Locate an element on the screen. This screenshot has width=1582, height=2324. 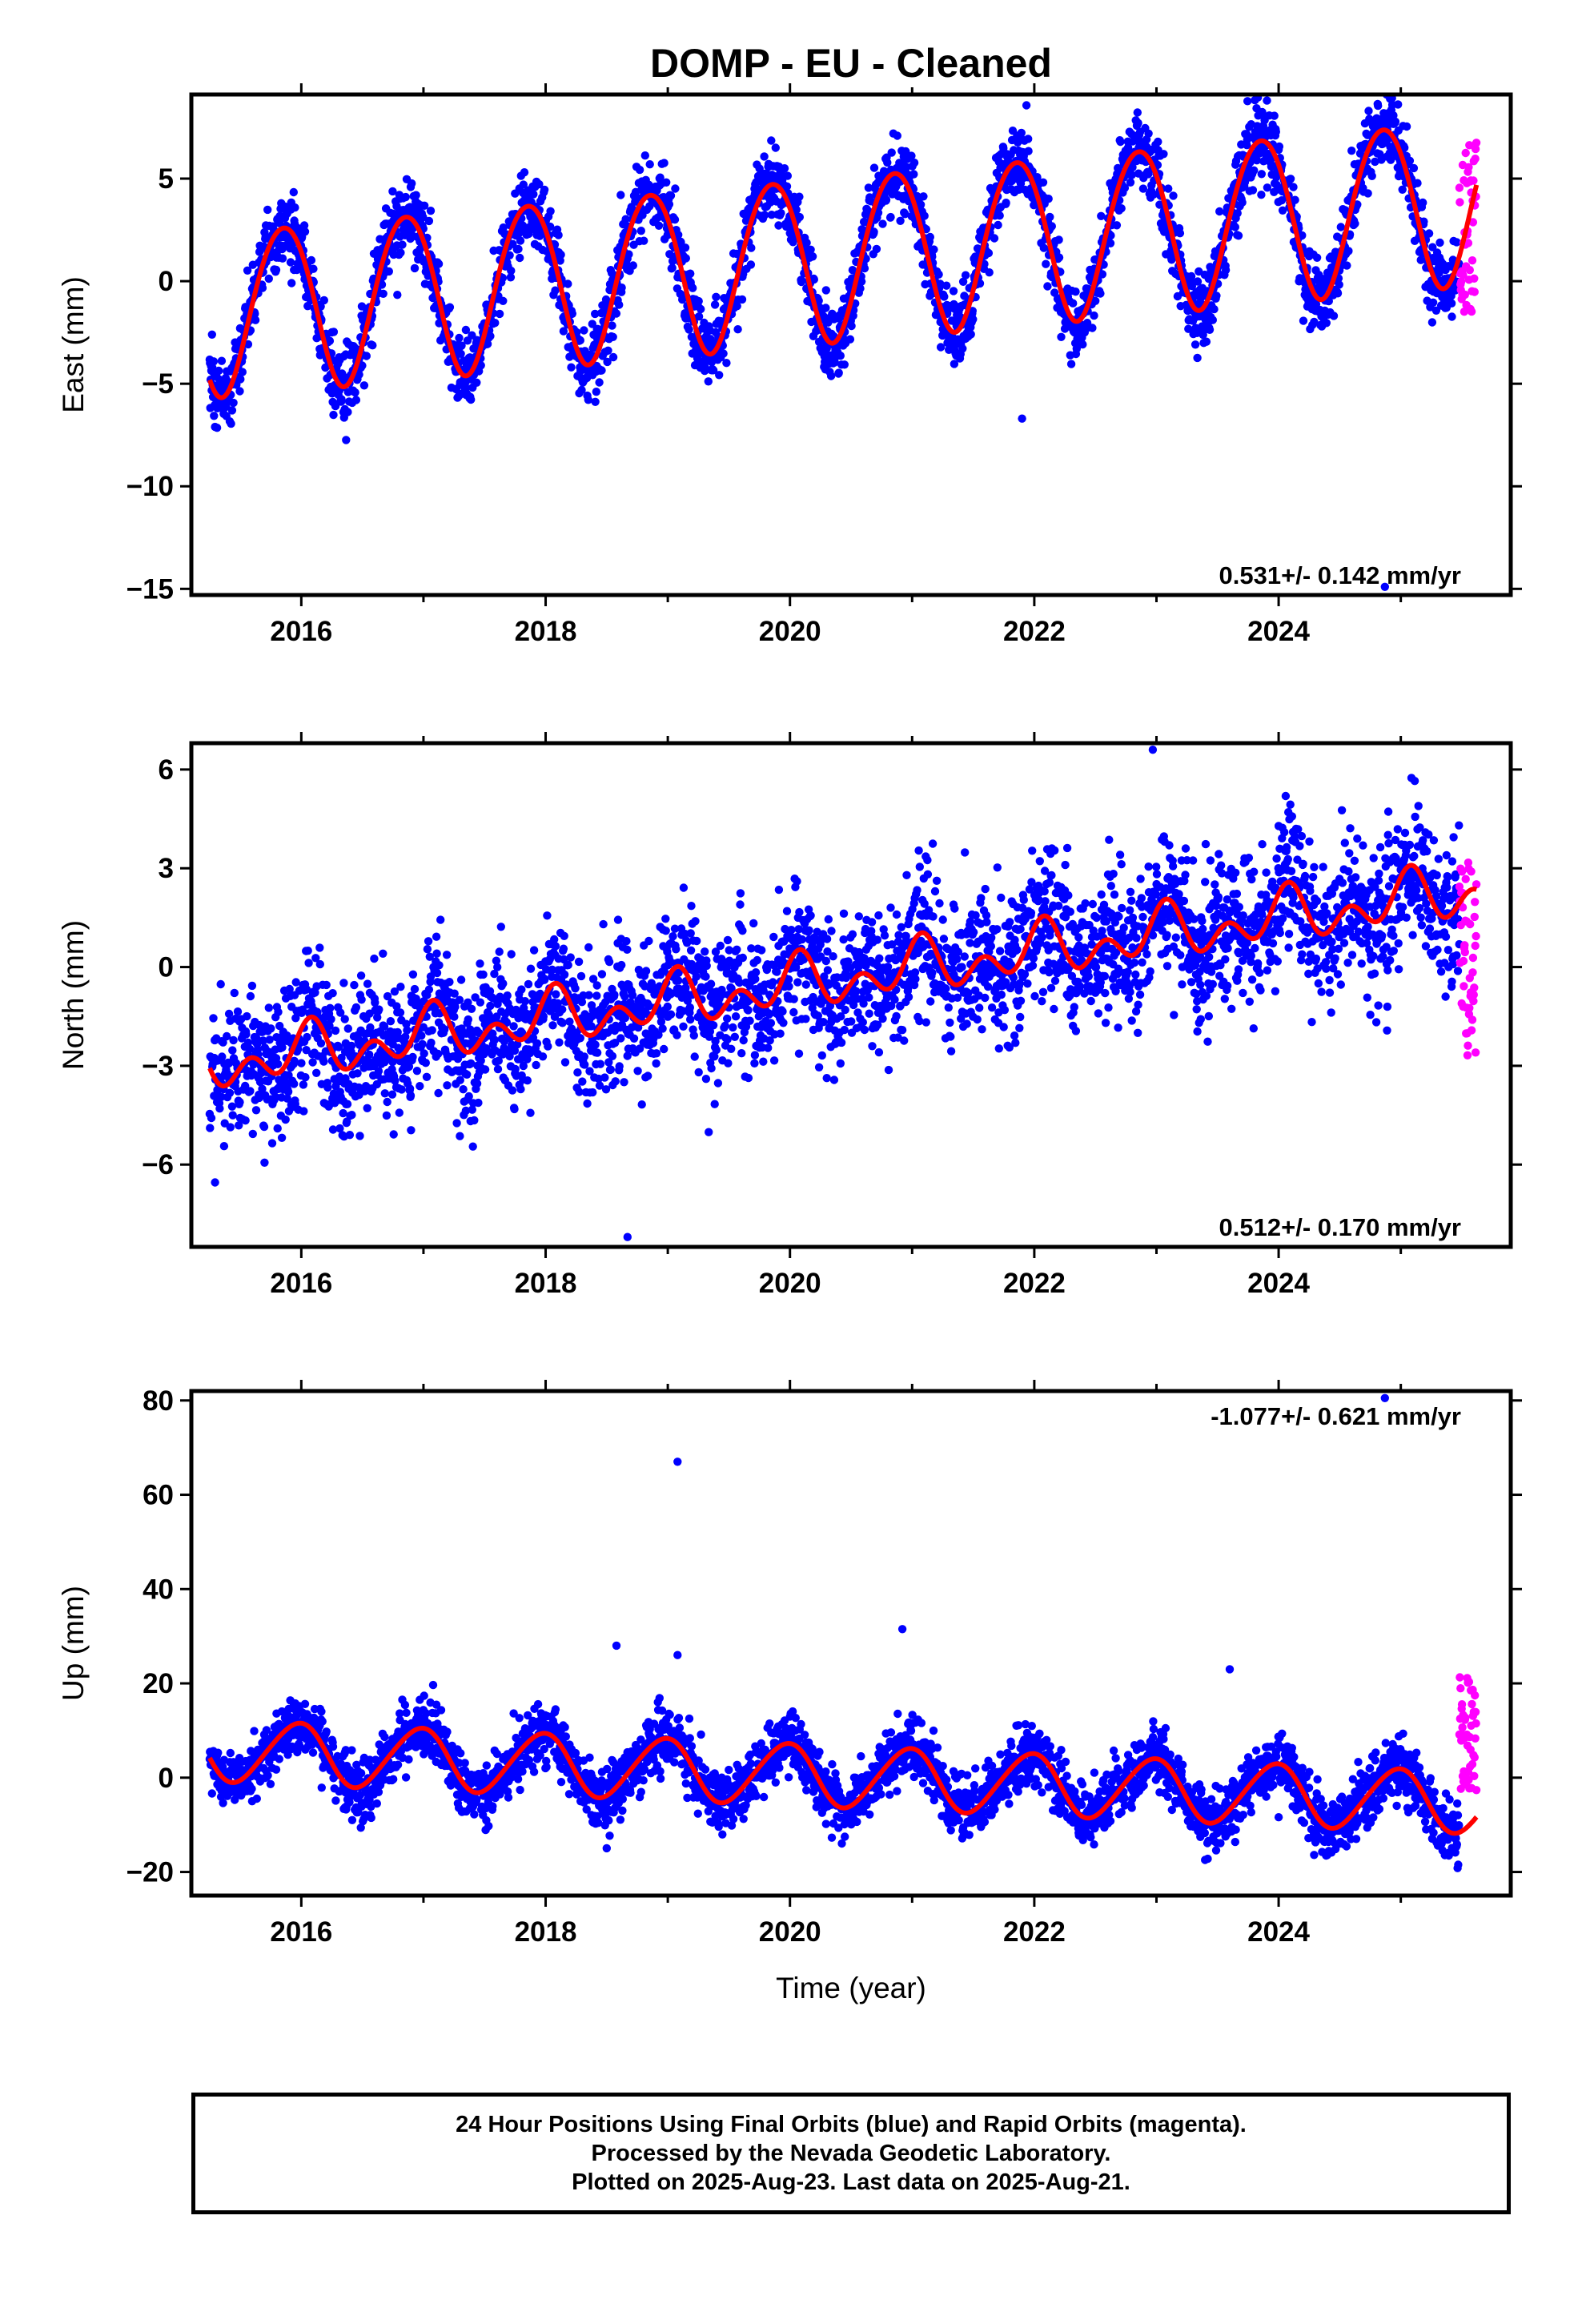
chart-title: DOMP - EU - Cleaned is located at coordinates (851, 63).